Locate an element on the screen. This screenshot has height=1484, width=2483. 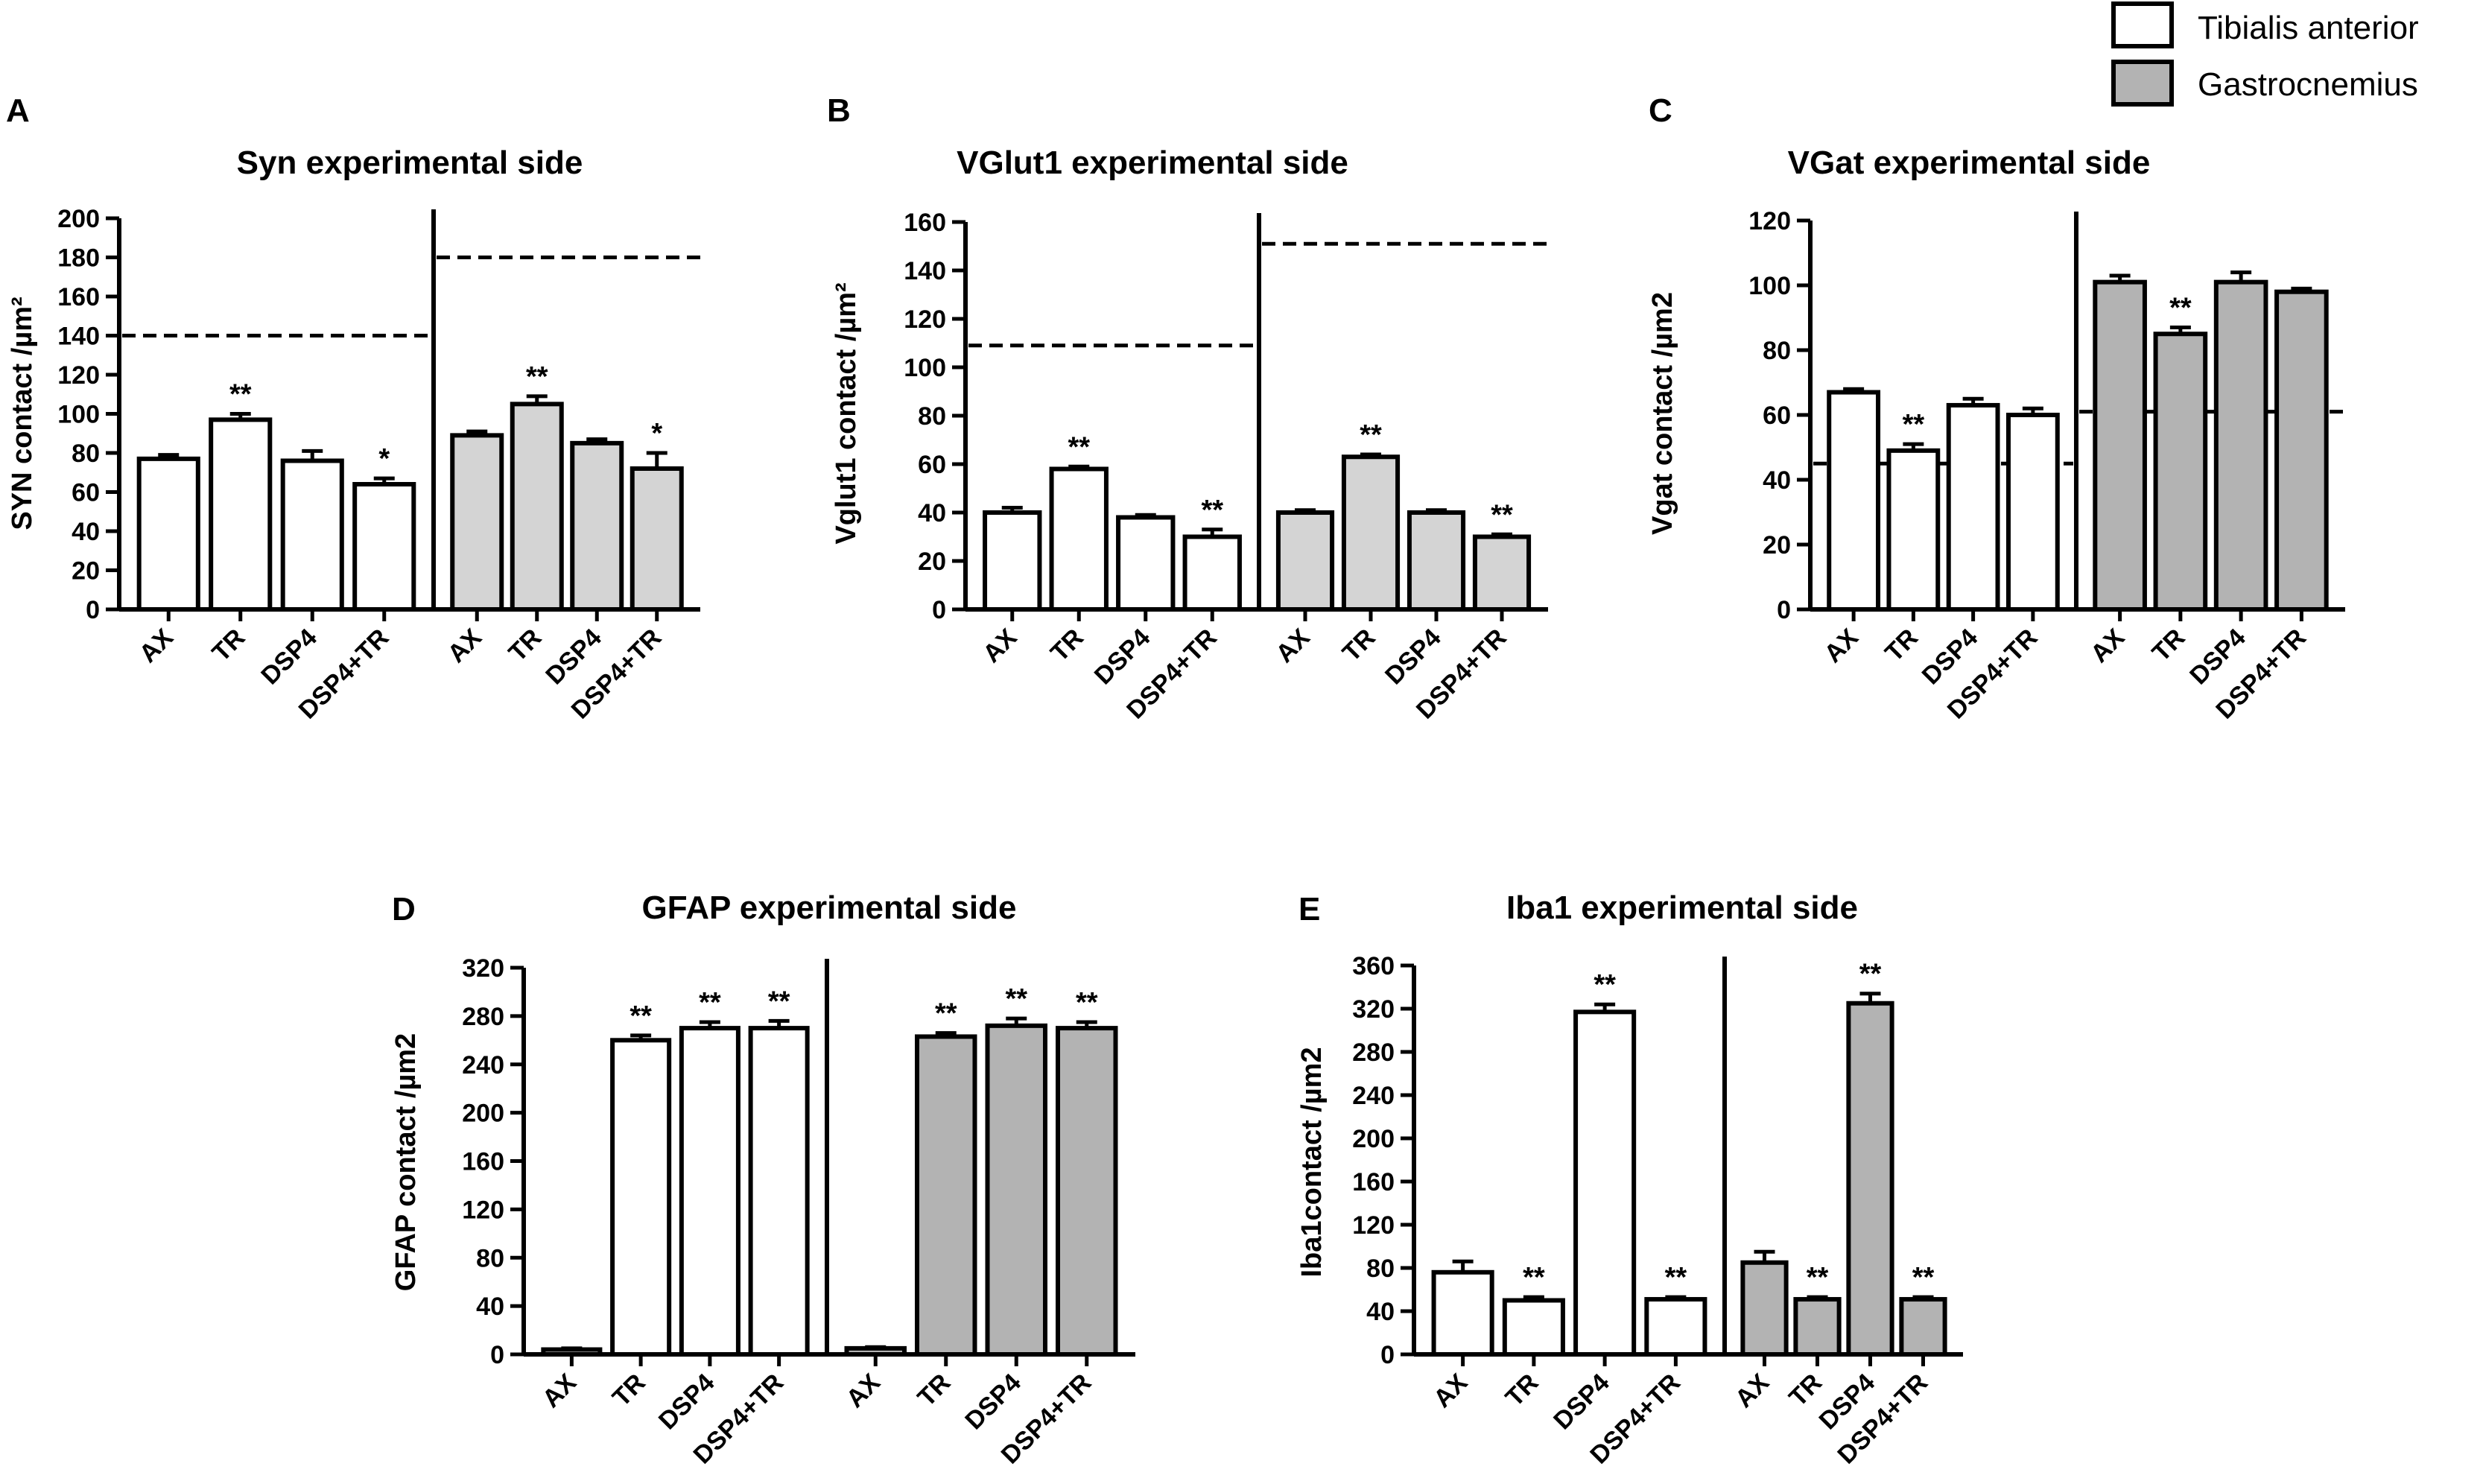
panel-letter: A is located at coordinates (18, 111).